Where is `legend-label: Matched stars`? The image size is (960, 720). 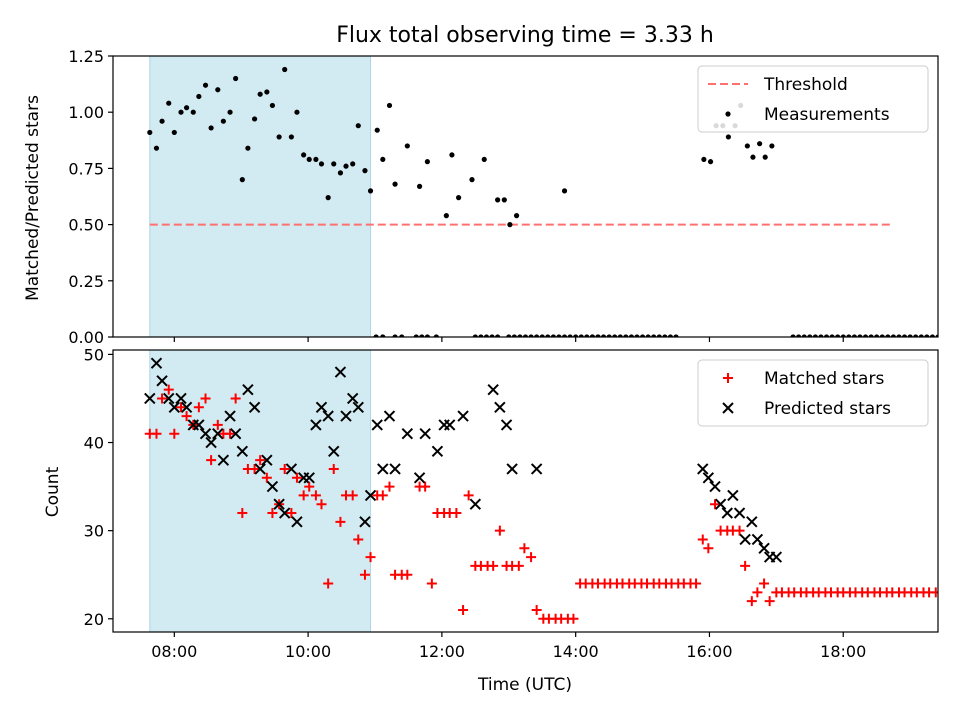
legend-label: Matched stars is located at coordinates (824, 379).